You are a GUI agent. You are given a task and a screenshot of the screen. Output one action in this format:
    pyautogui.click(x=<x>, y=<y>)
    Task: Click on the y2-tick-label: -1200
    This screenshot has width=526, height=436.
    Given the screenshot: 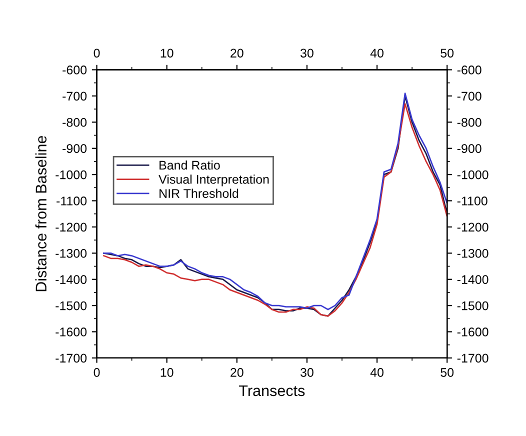 What is the action you would take?
    pyautogui.click(x=472, y=227)
    